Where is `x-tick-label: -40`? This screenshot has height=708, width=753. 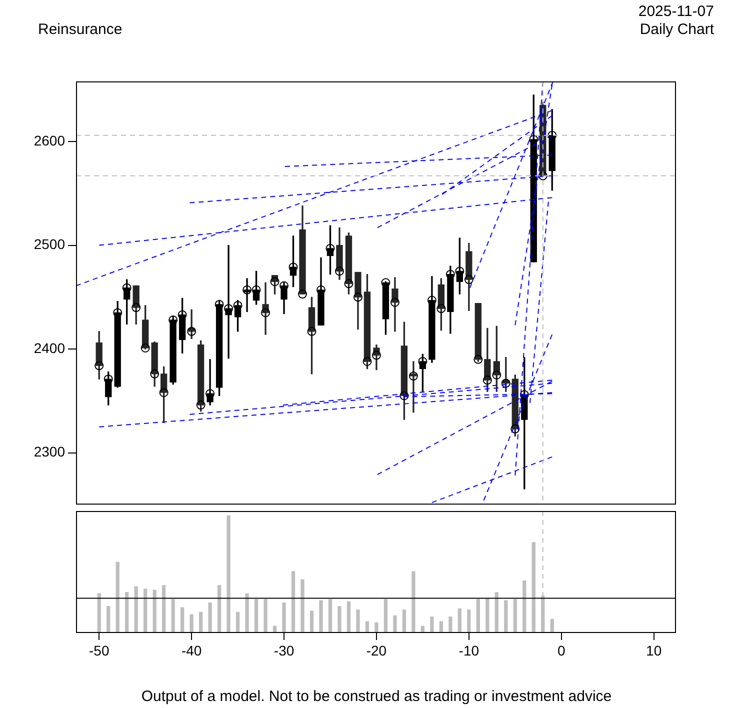
x-tick-label: -40 is located at coordinates (191, 650).